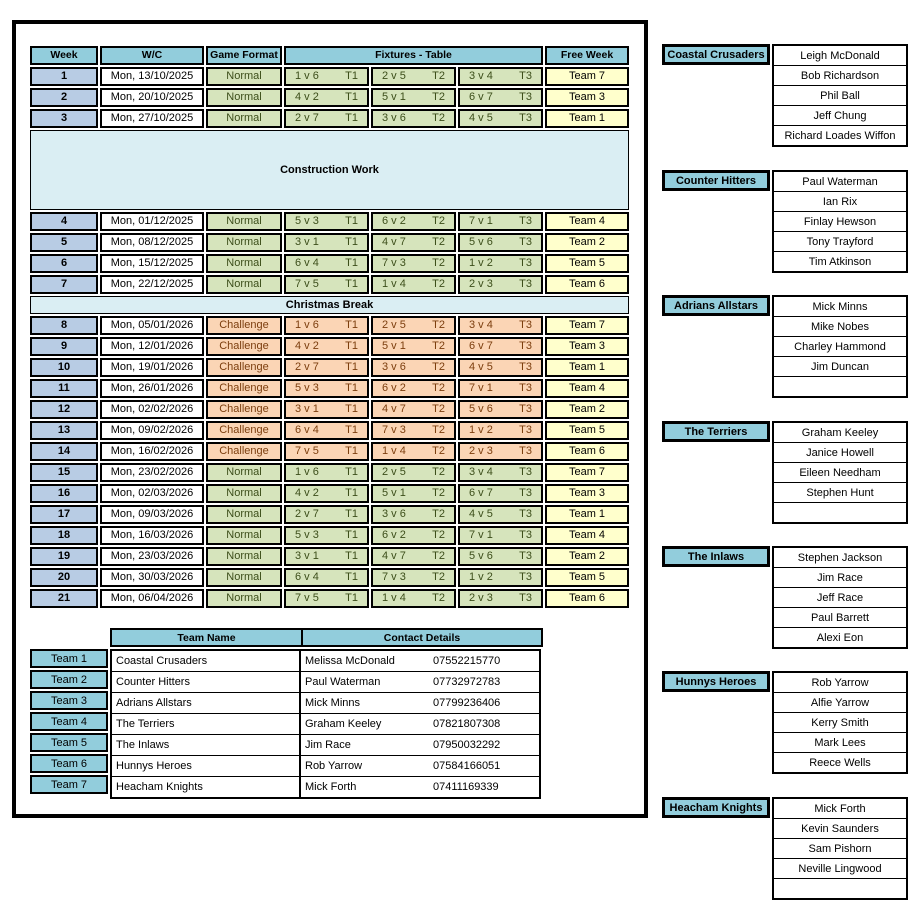  Describe the element at coordinates (64, 472) in the screenshot. I see `week-number-cell: 15` at that location.